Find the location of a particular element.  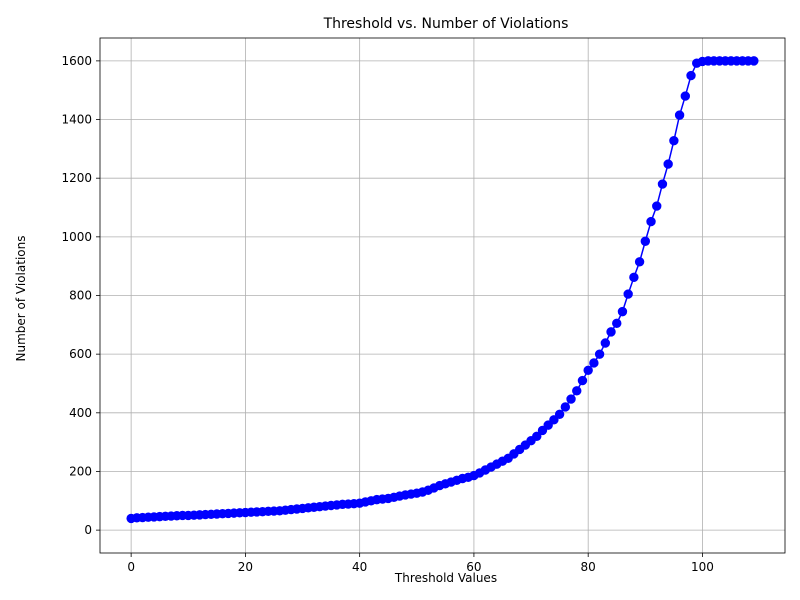

chart-title: Threshold vs. Number of Violations is located at coordinates (446, 24).